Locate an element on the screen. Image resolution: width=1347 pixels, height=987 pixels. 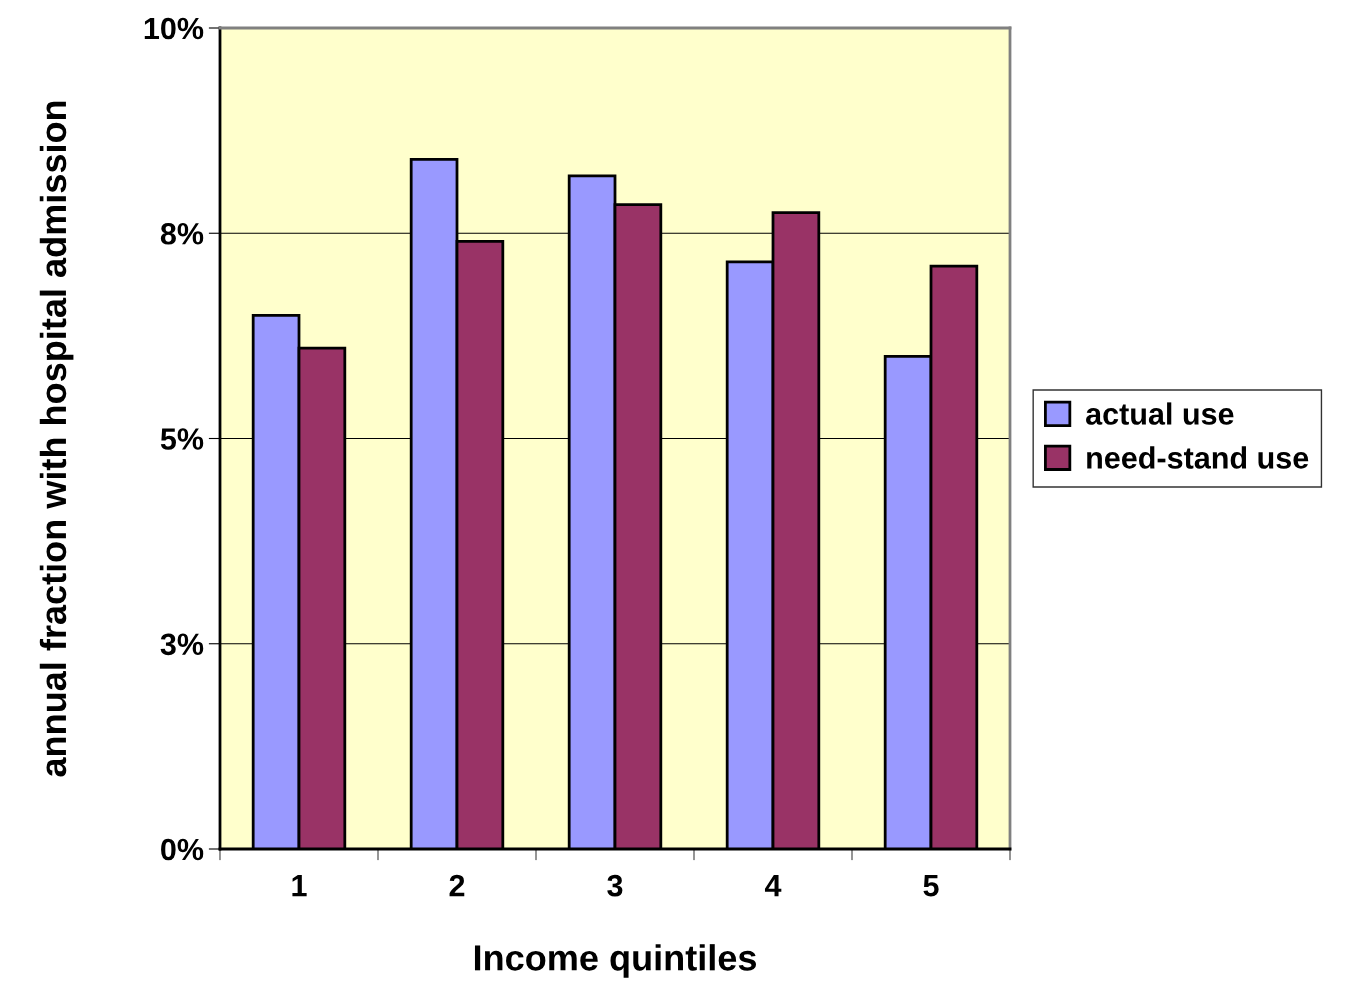
y-tick-label: 5% is located at coordinates (182, 439).